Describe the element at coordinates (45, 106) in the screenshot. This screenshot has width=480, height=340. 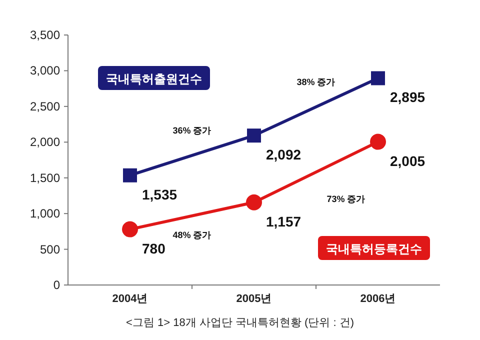
I see `y-tick-label: 2,500` at that location.